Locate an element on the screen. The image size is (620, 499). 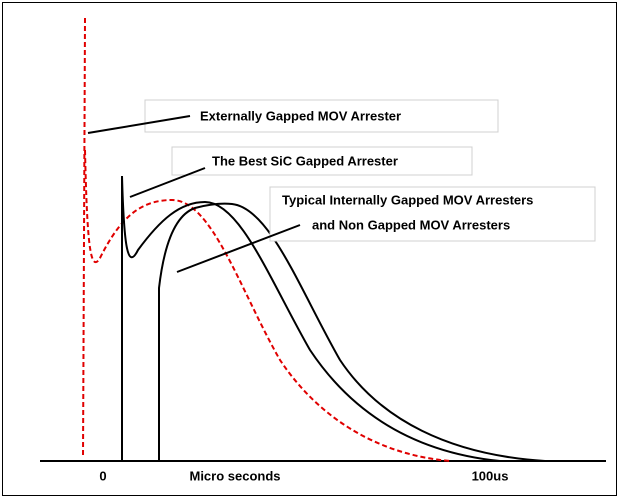
axis-title: Micro seconds is located at coordinates (234, 475).